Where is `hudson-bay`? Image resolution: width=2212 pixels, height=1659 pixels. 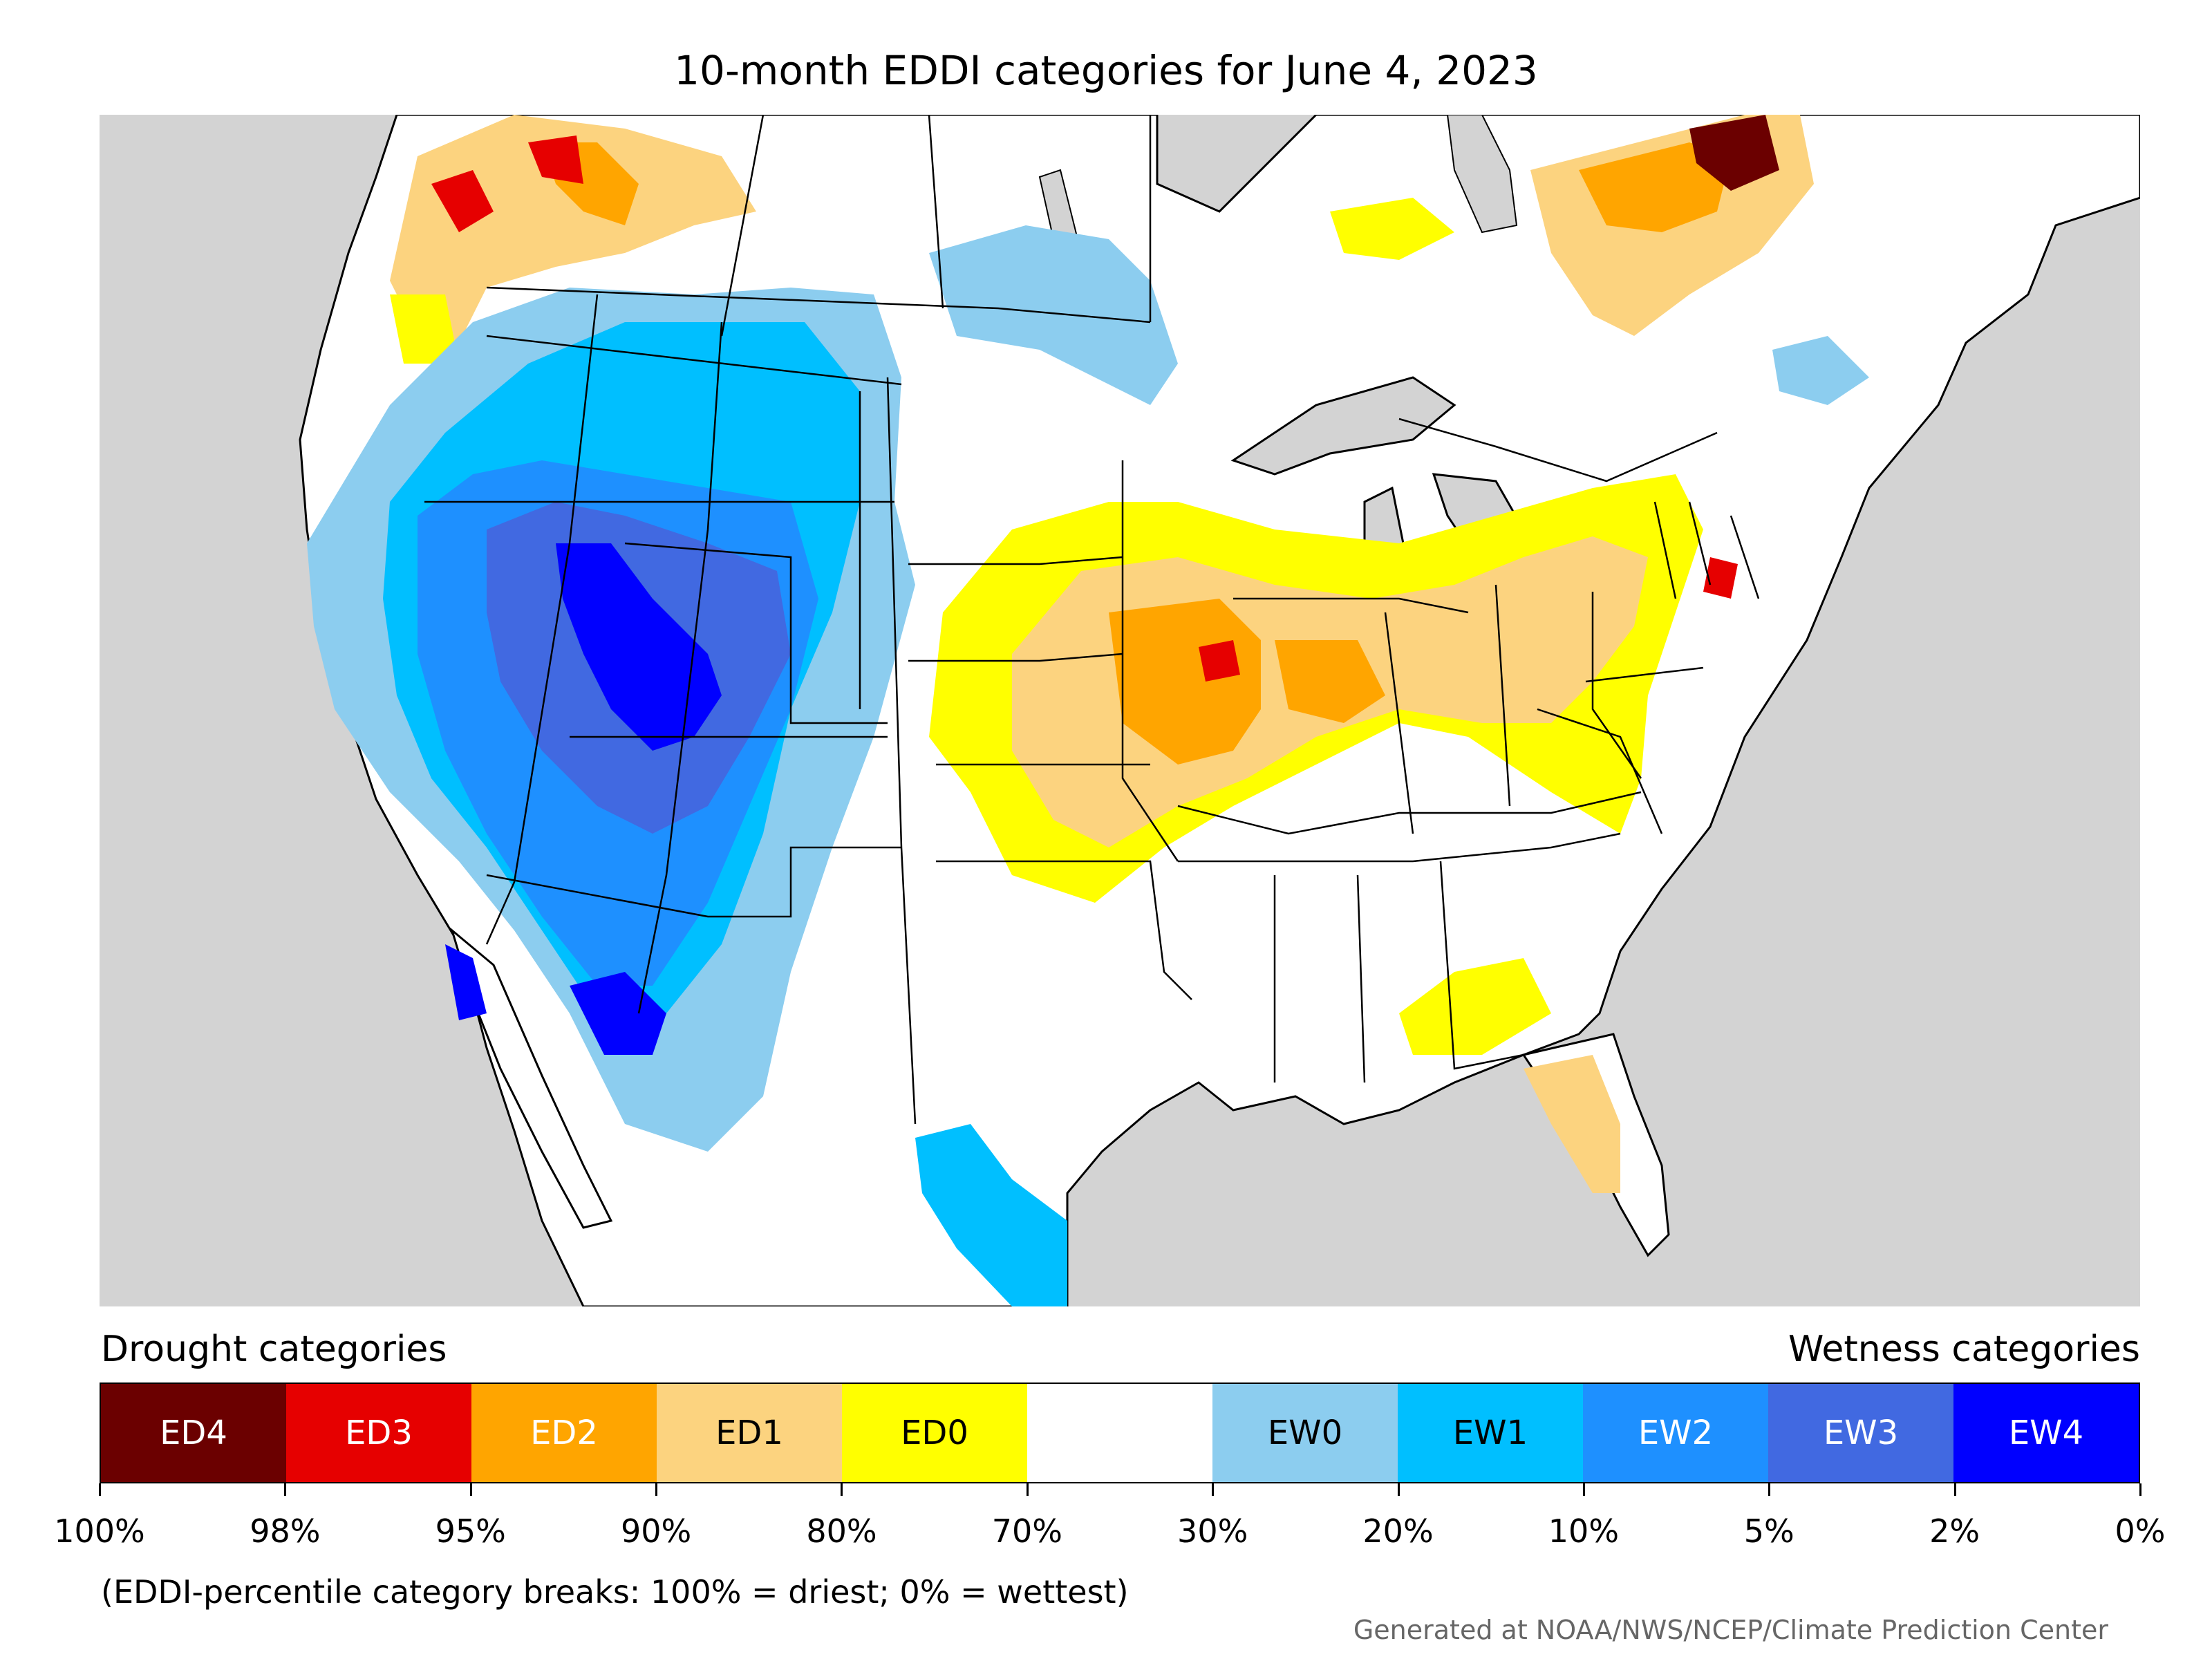
hudson-bay is located at coordinates (1482, 174).